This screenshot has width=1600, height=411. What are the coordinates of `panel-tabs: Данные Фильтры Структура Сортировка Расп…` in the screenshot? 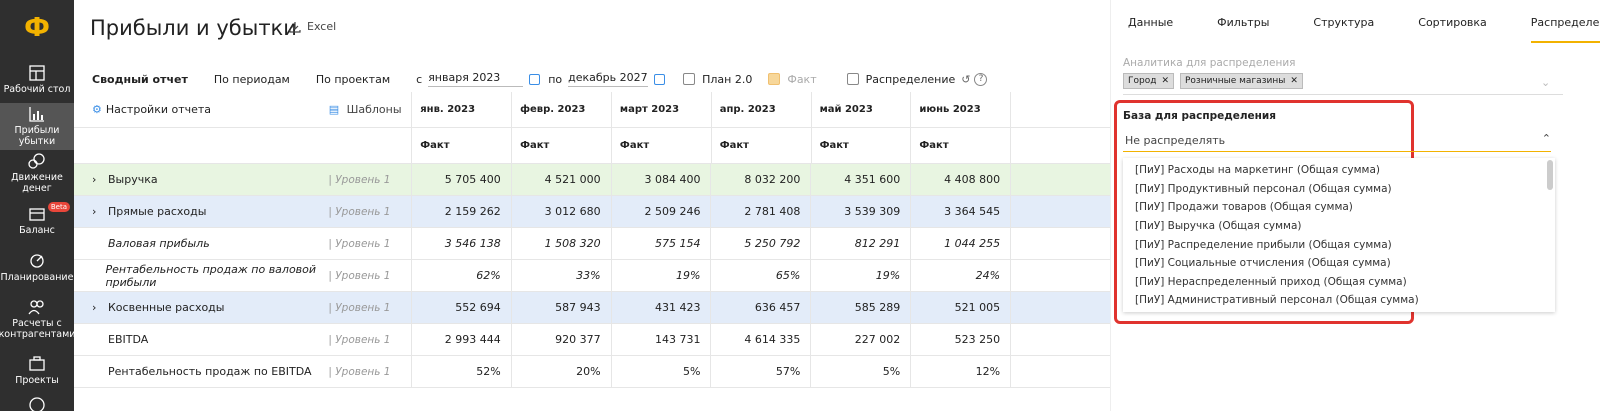 It's located at (1355, 22).